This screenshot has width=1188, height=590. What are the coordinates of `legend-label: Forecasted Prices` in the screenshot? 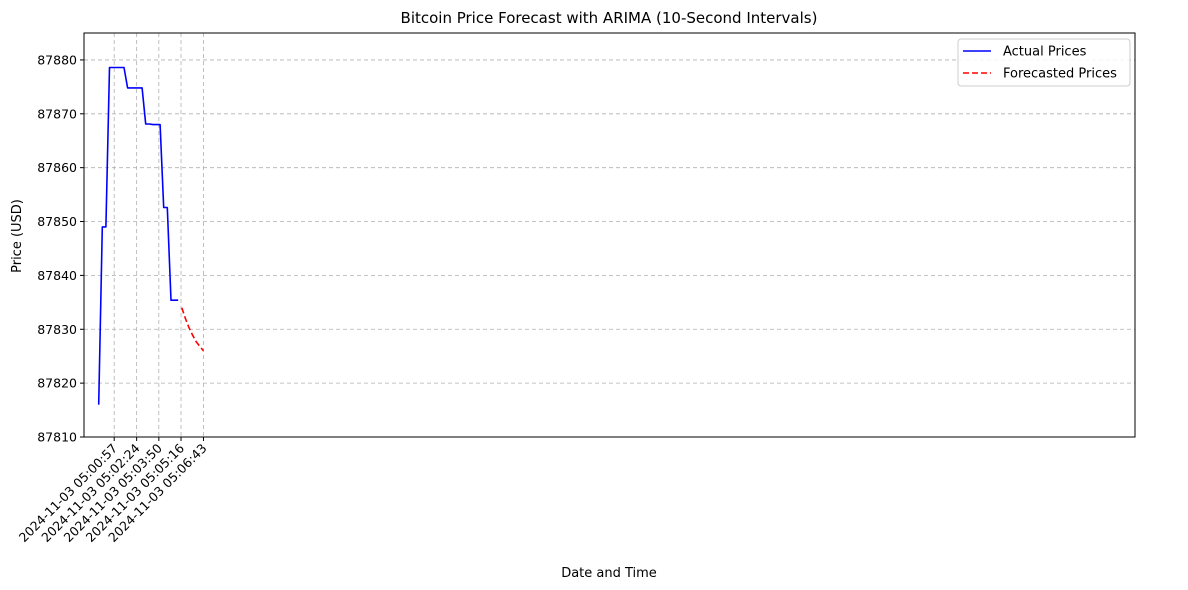 It's located at (1060, 74).